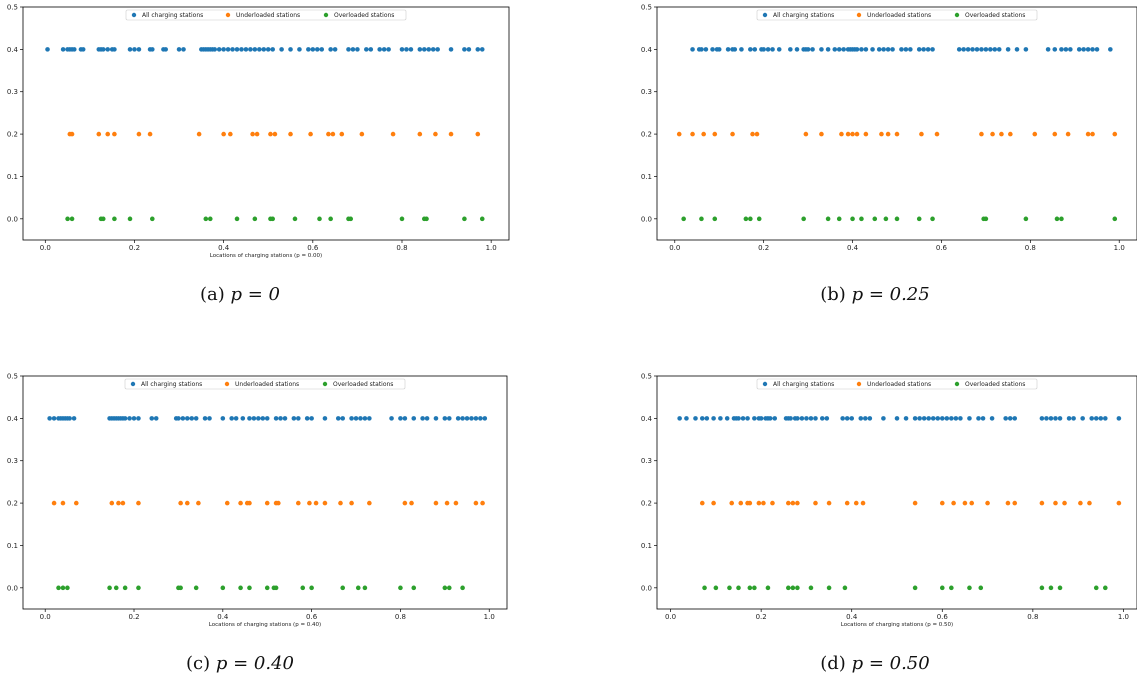 The image size is (1137, 683). I want to click on y-tick-label: 0.5, so click(12, 377).